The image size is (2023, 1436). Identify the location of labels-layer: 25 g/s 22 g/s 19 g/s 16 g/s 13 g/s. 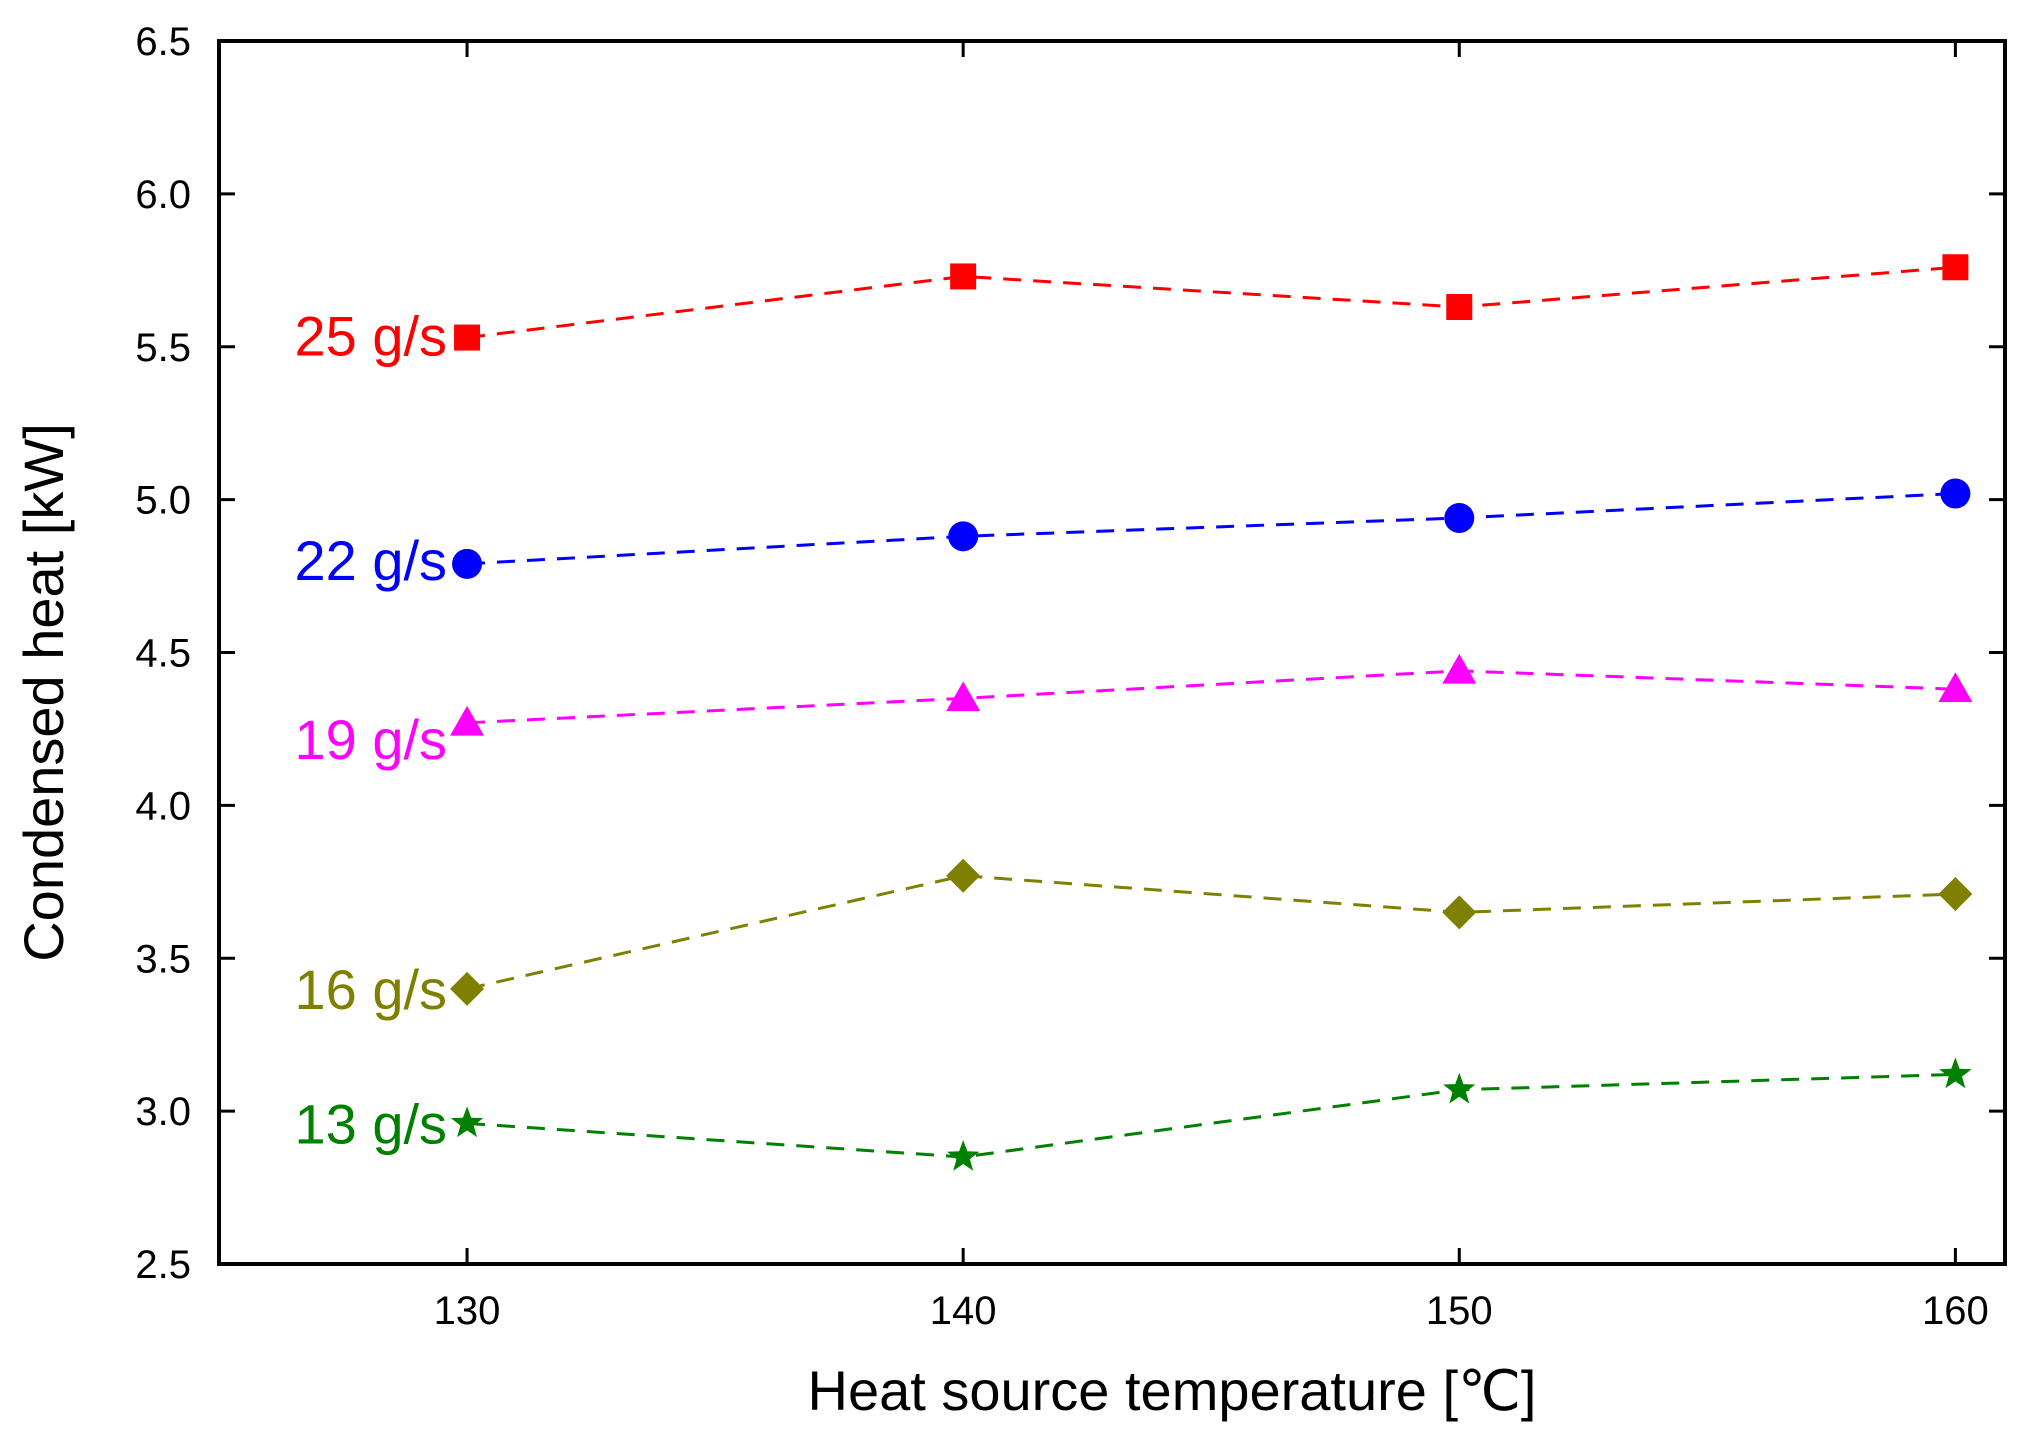
(370, 730).